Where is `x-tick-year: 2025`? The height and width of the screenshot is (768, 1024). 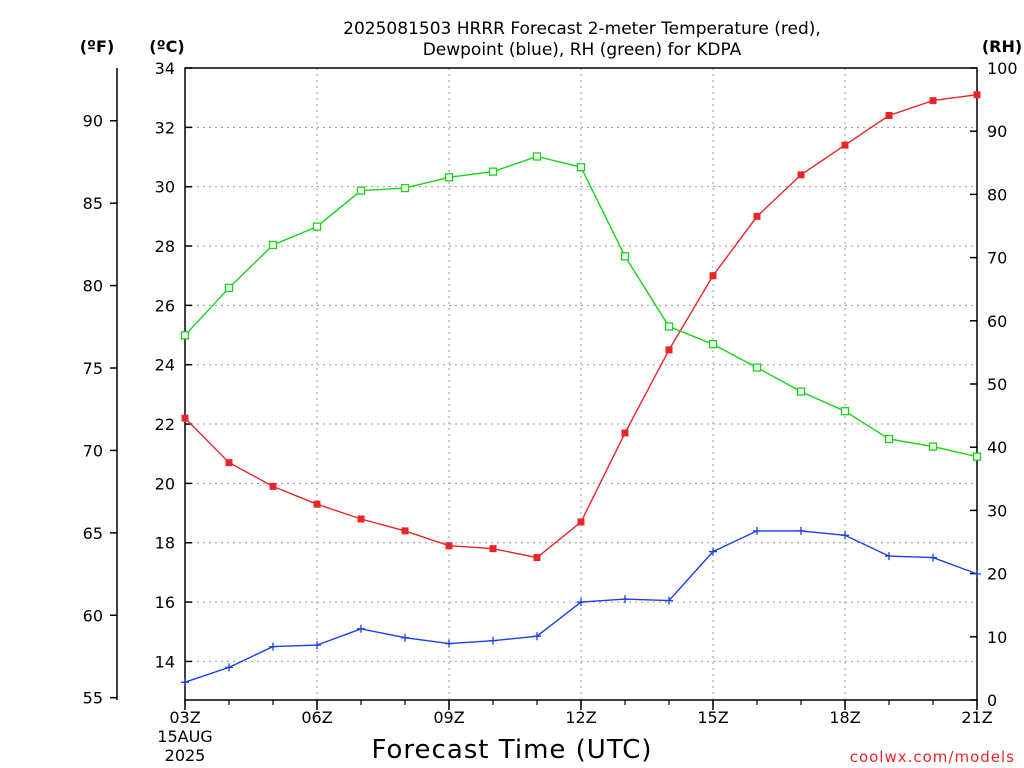
x-tick-year: 2025 is located at coordinates (185, 755).